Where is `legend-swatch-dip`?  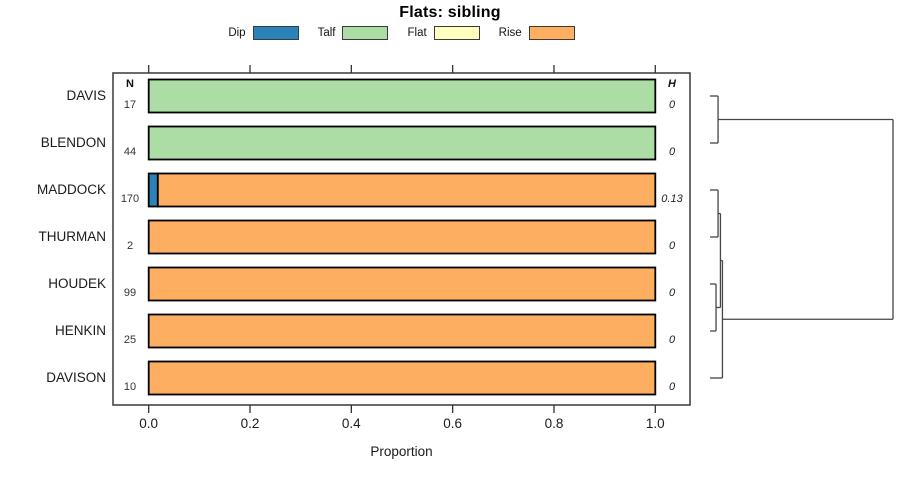 legend-swatch-dip is located at coordinates (275, 33).